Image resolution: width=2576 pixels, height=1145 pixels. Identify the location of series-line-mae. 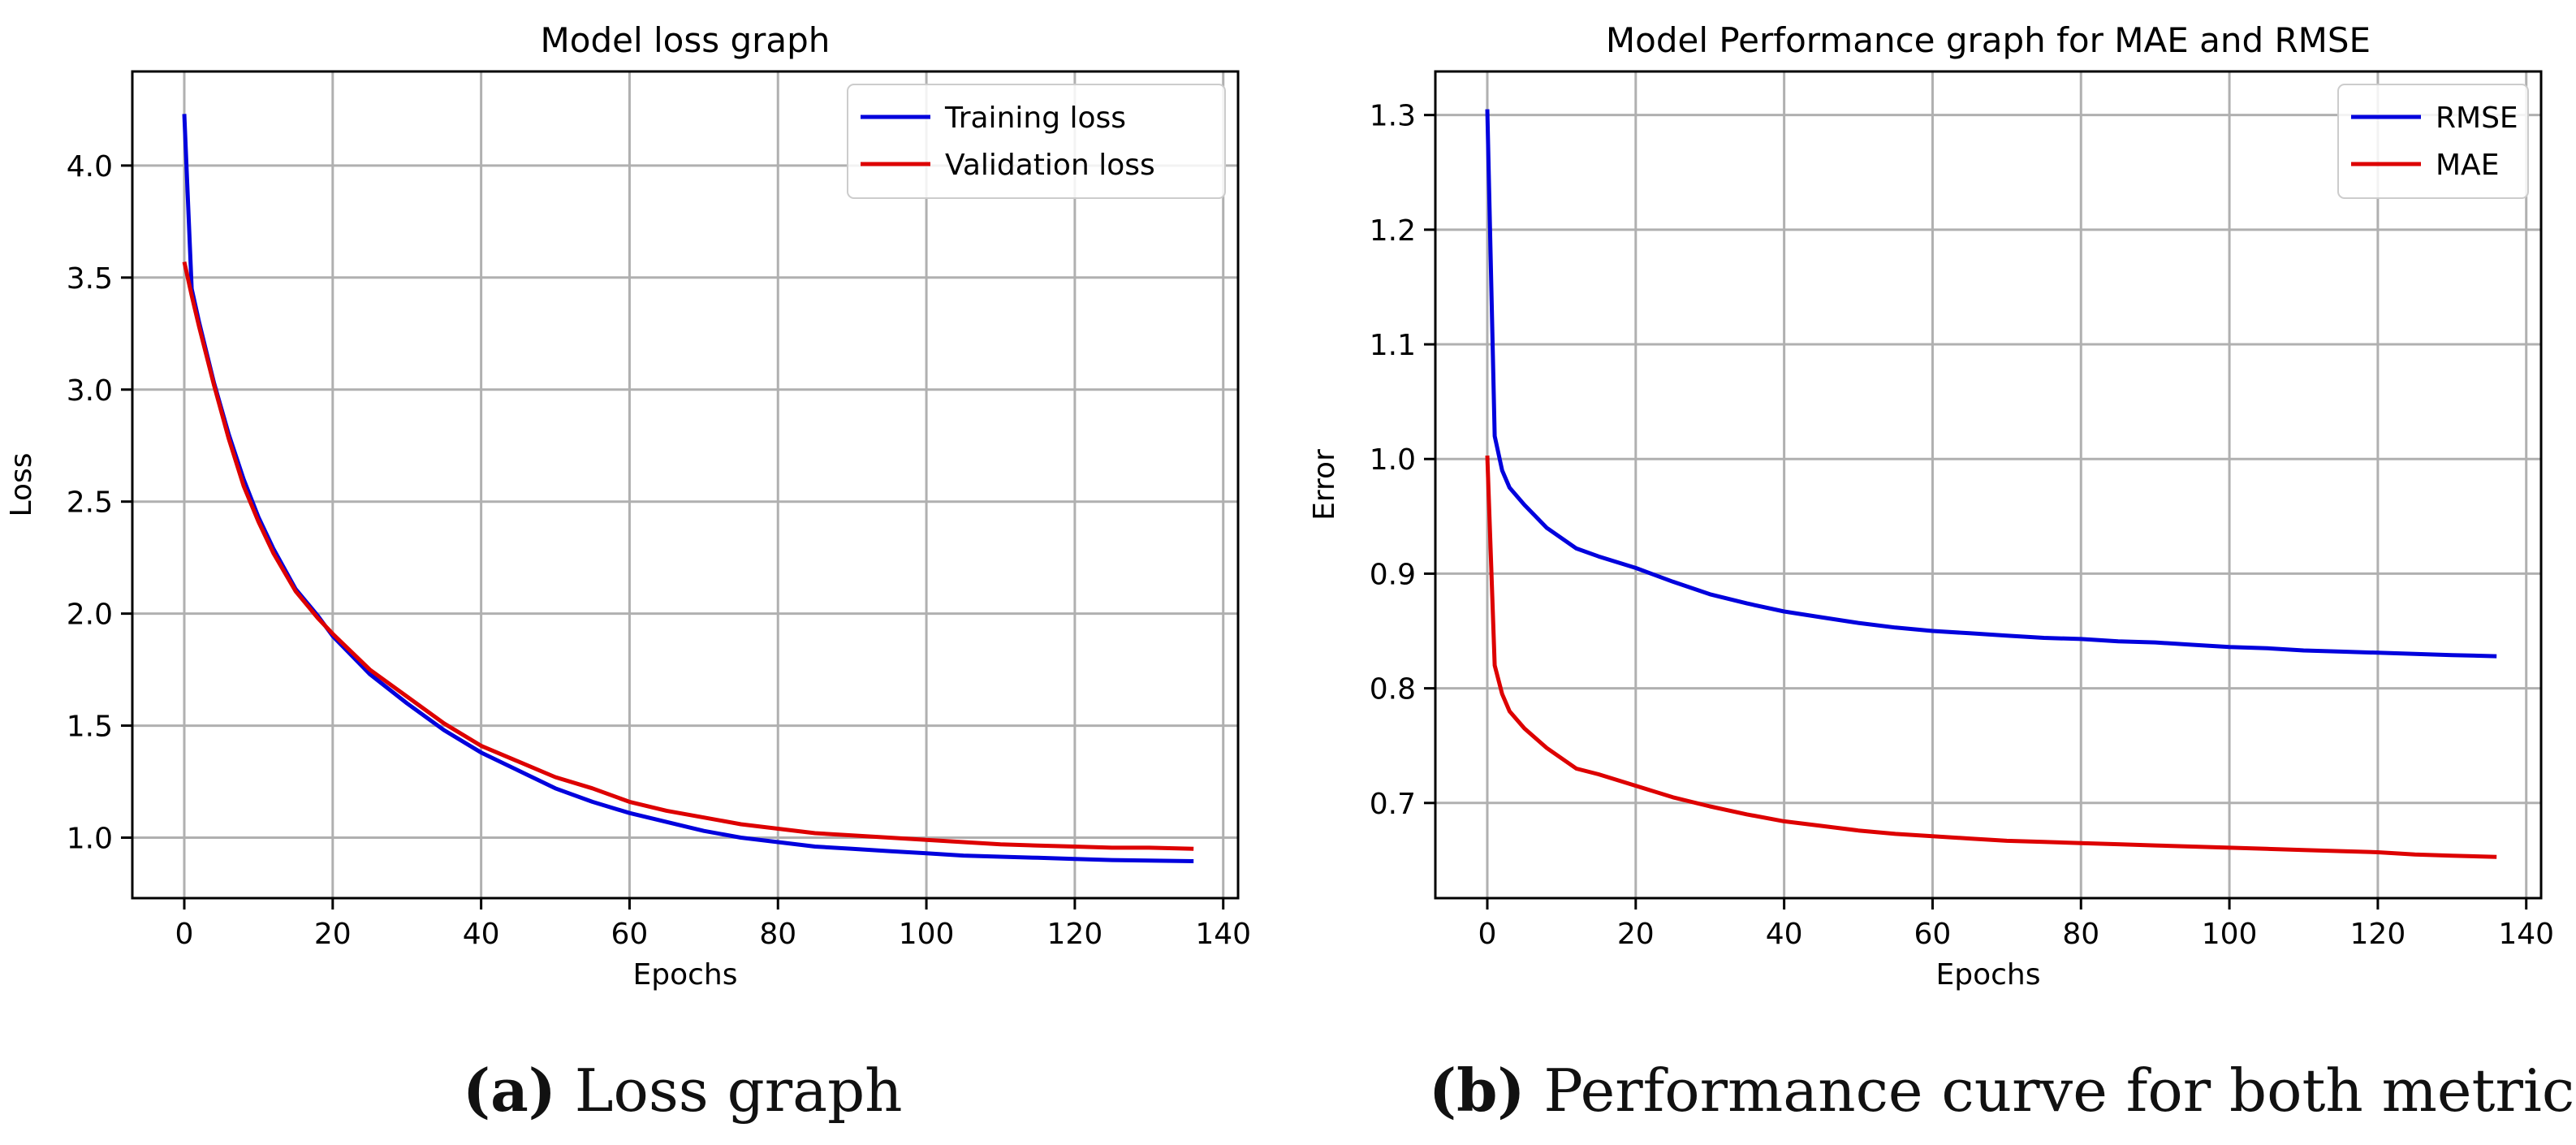
(1991, 657).